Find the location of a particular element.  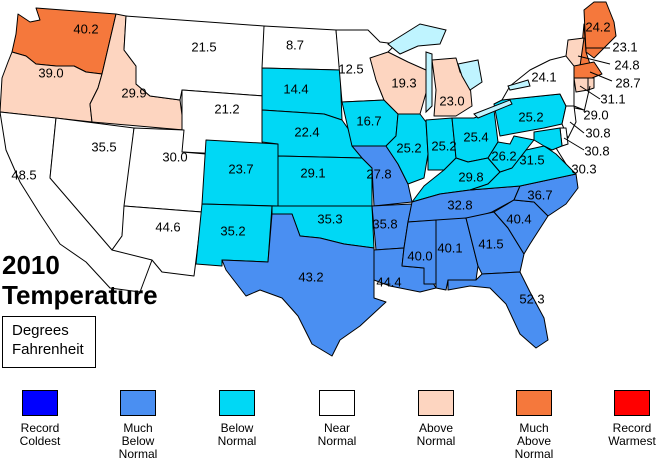

state-value-NY: 24.1 is located at coordinates (543, 76).